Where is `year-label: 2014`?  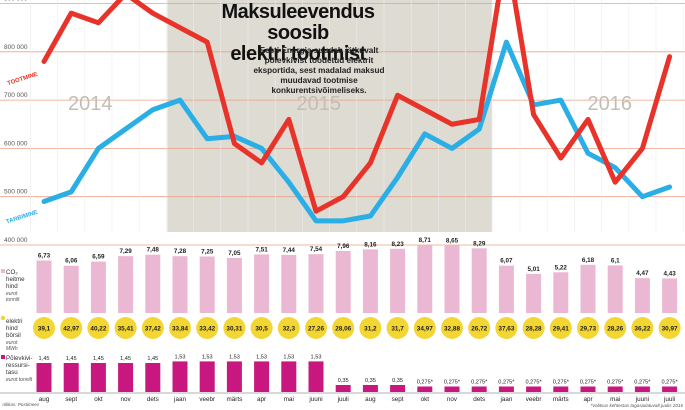
year-label: 2014 is located at coordinates (90, 104).